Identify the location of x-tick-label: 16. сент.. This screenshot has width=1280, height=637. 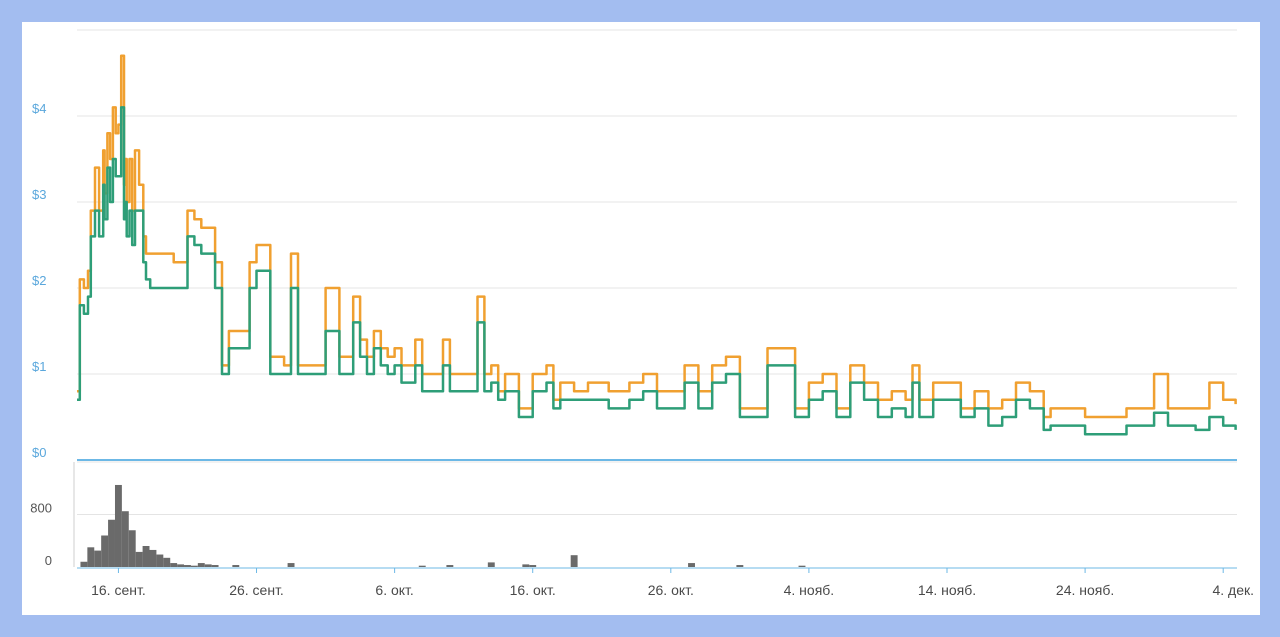
(118, 590).